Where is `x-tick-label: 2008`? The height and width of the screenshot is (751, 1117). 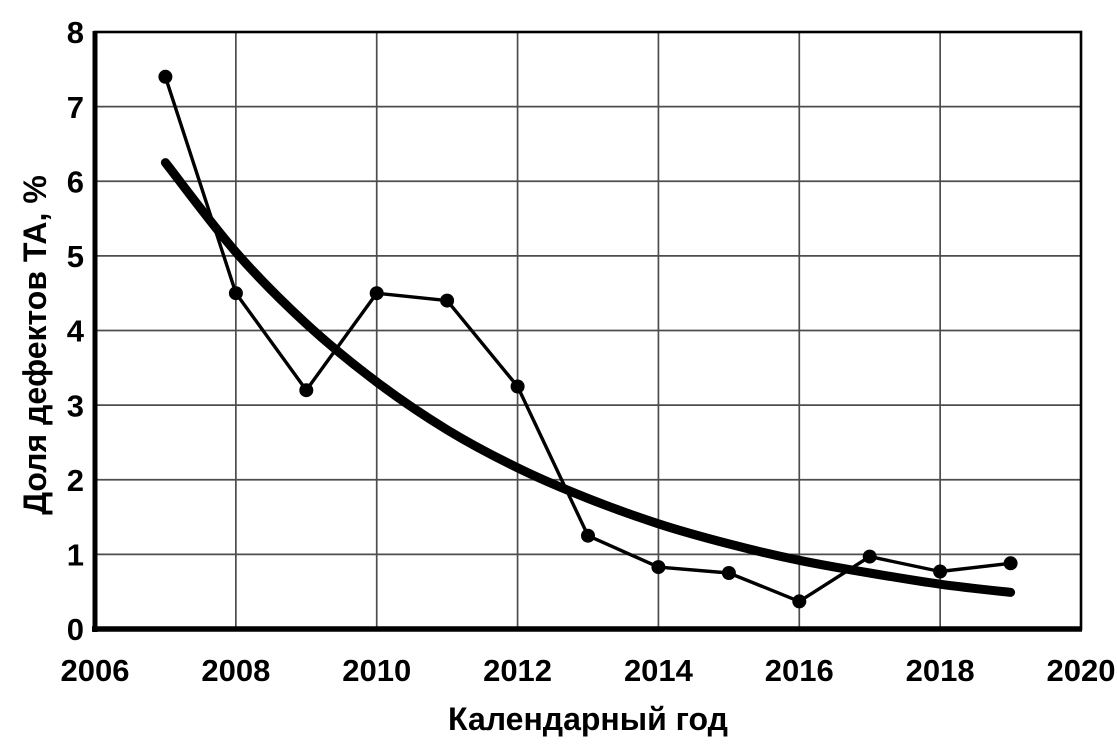
x-tick-label: 2008 is located at coordinates (235, 670).